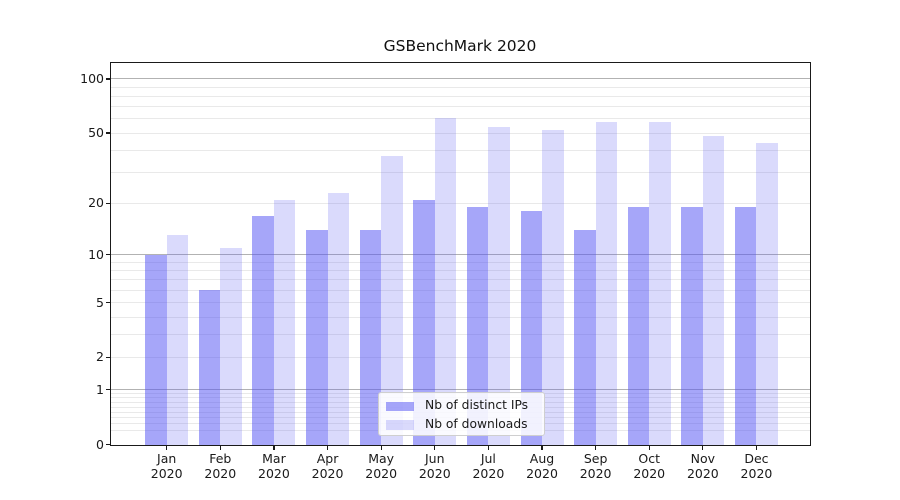 The width and height of the screenshot is (900, 500). Describe the element at coordinates (435, 458) in the screenshot. I see `month-label: Jun` at that location.